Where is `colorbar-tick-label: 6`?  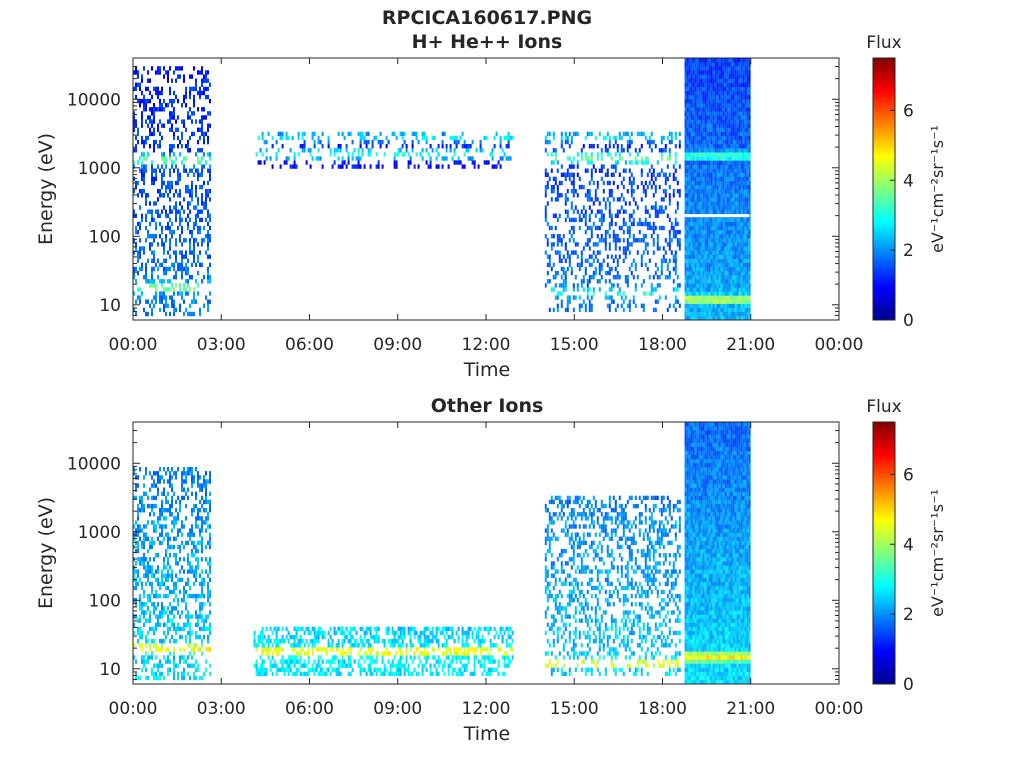 colorbar-tick-label: 6 is located at coordinates (908, 111).